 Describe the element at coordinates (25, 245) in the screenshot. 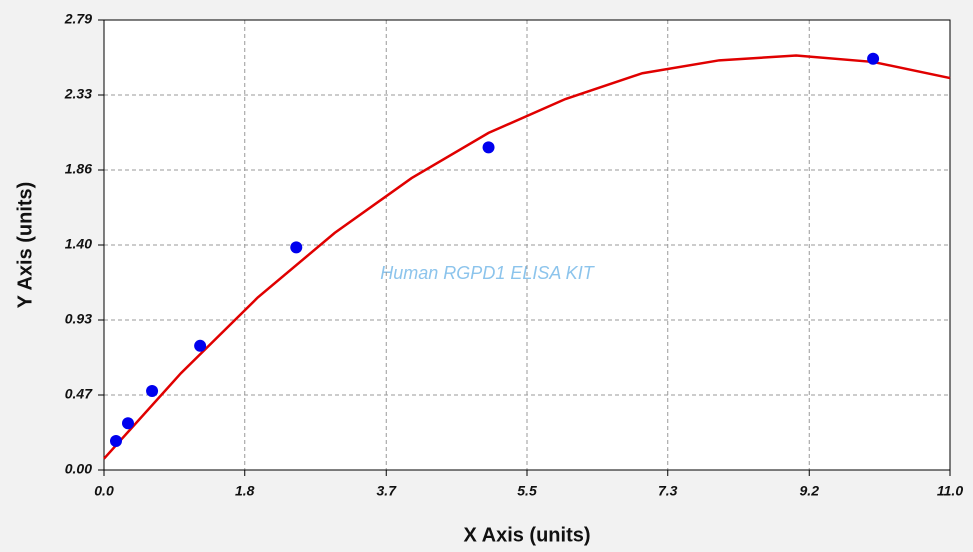

I see `y-axis-title: Y Axis (units)` at that location.